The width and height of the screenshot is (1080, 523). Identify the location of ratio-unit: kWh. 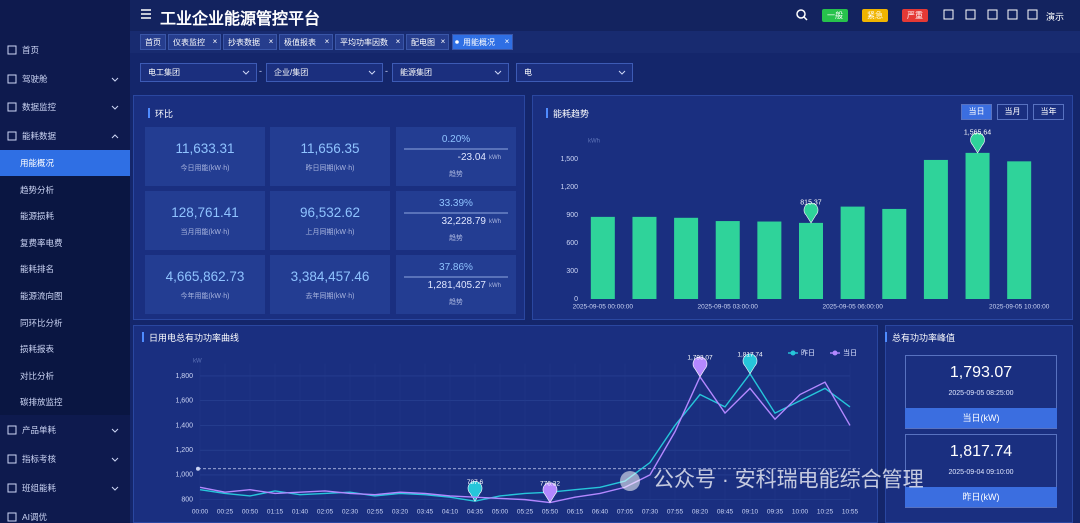
(495, 222).